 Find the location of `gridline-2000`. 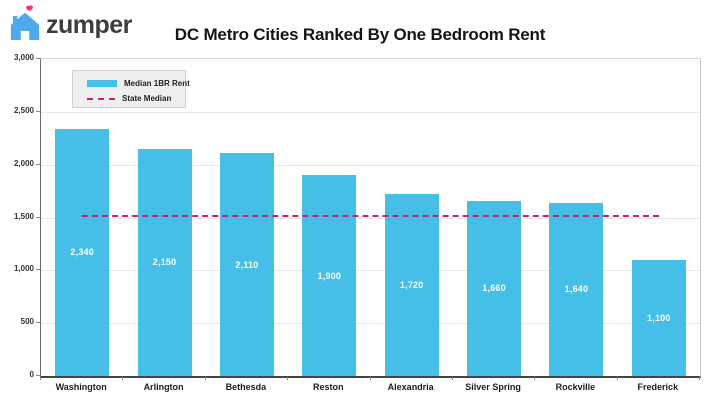

gridline-2000 is located at coordinates (370, 165).